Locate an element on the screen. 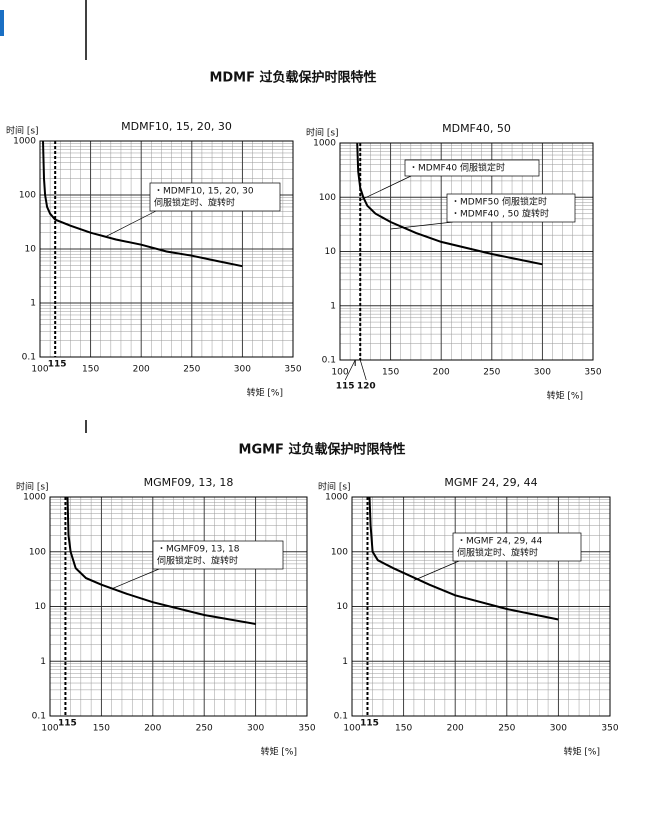 This screenshot has height=831, width=650. annotation-text: ・MDMF50 伺服锁定时 is located at coordinates (499, 202).